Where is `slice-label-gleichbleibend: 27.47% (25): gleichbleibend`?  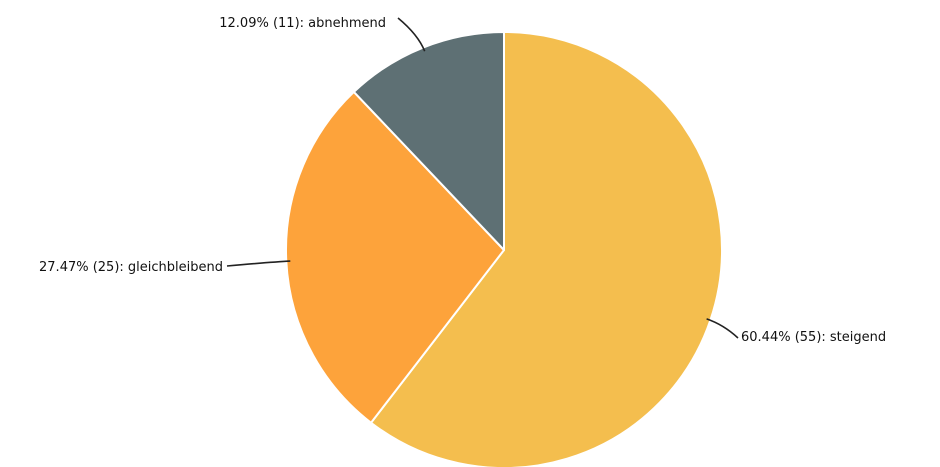
slice-label-gleichbleibend: 27.47% (25): gleichbleibend is located at coordinates (131, 267).